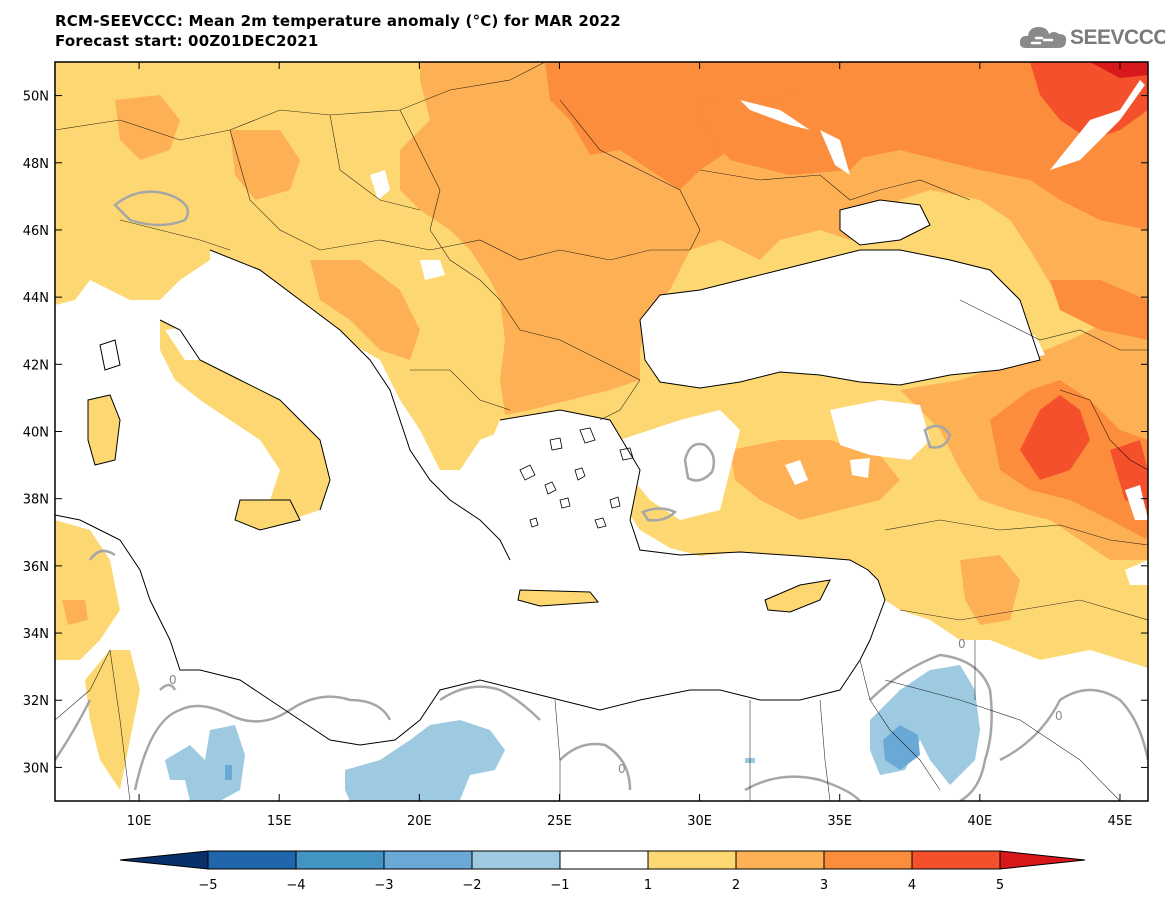 Image resolution: width=1165 pixels, height=907 pixels. Describe the element at coordinates (36, 164) in the screenshot. I see `lat-tick-label: 48N` at that location.